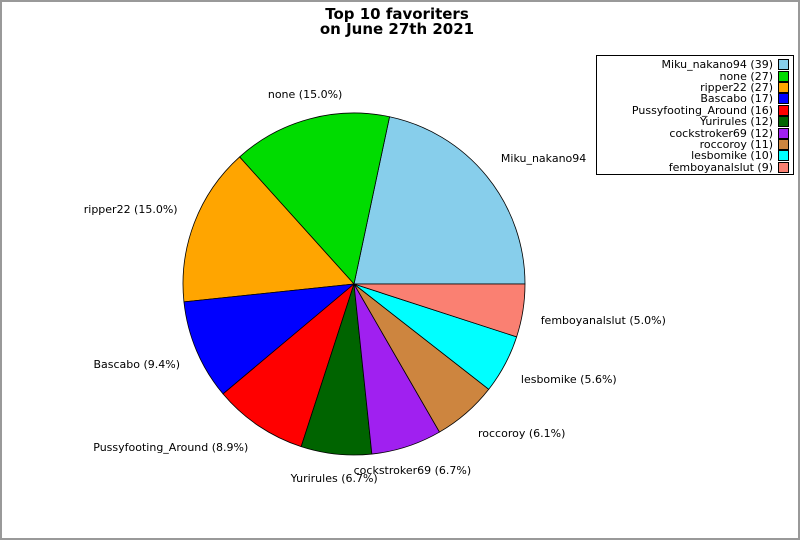 Image resolution: width=800 pixels, height=540 pixels. I want to click on legend-item-femboyanalslut: femboyanalslut (9), so click(695, 167).